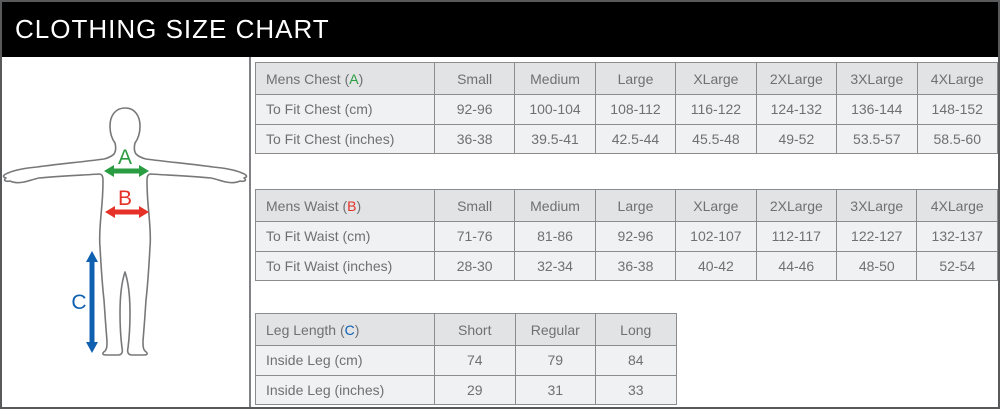 Image resolution: width=1000 pixels, height=409 pixels. I want to click on table-title-leg-length: Leg Length (C), so click(345, 329).